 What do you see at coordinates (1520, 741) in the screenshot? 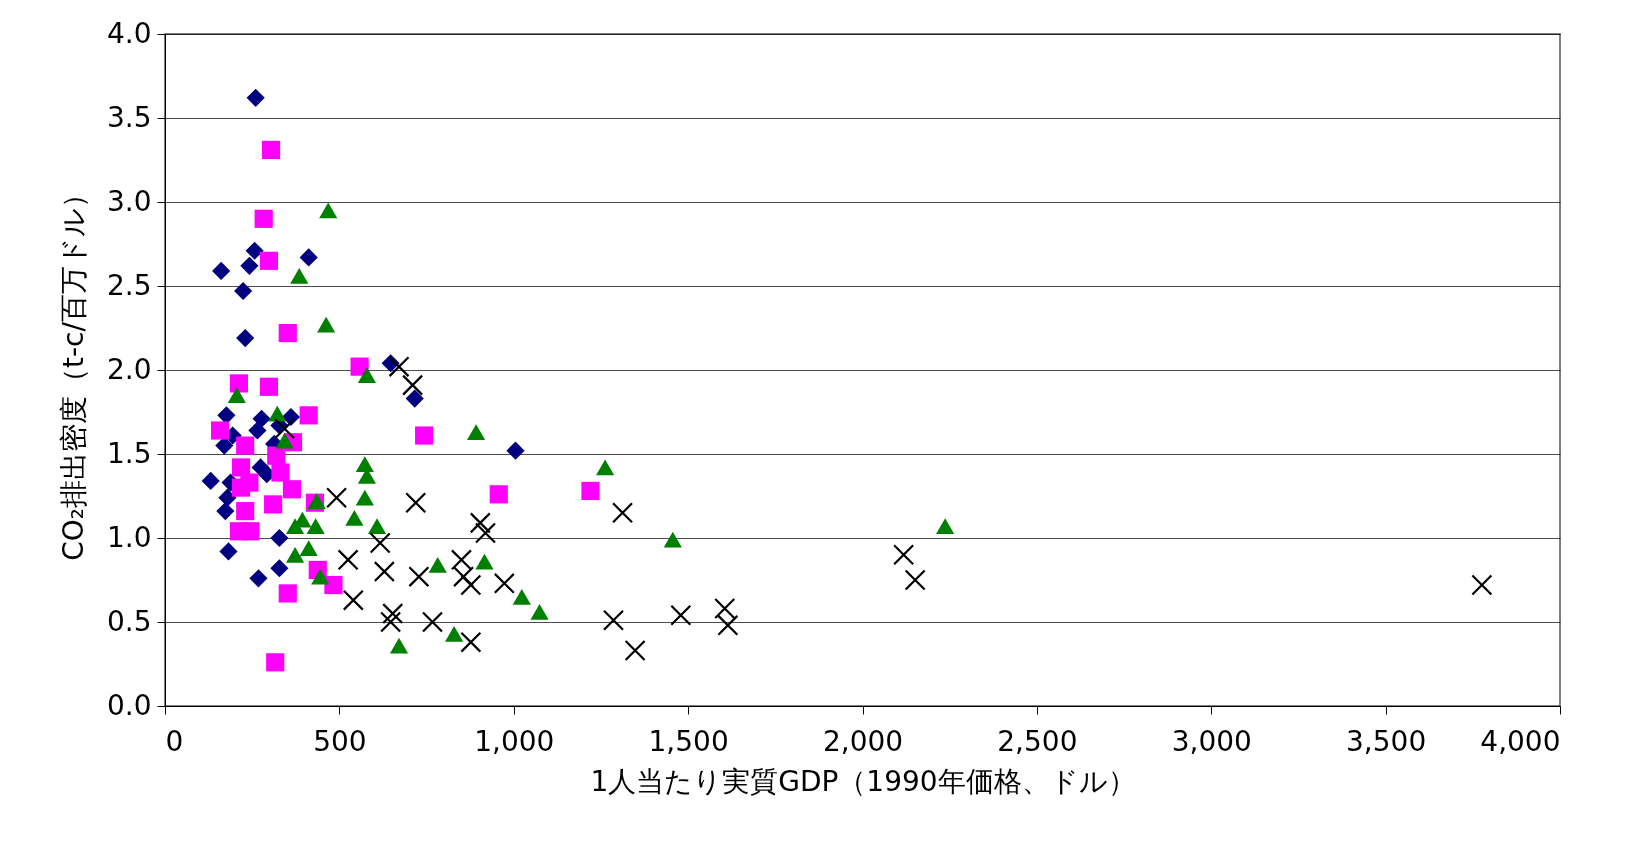
I see `x-tick-label: 4,000` at bounding box center [1520, 741].